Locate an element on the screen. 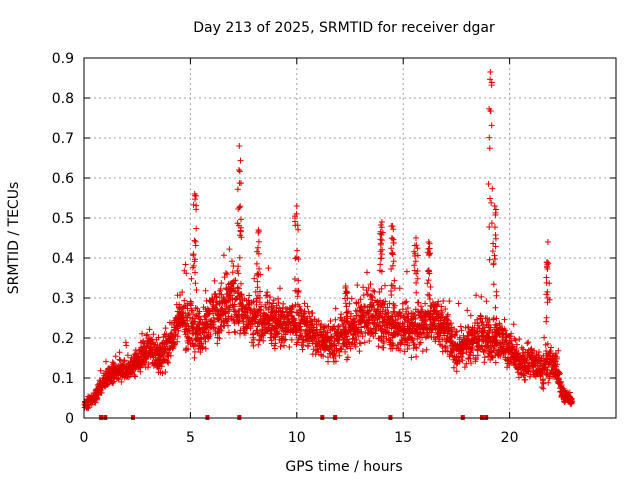 The image size is (640, 480). y-tick-label: 0 is located at coordinates (69, 419).